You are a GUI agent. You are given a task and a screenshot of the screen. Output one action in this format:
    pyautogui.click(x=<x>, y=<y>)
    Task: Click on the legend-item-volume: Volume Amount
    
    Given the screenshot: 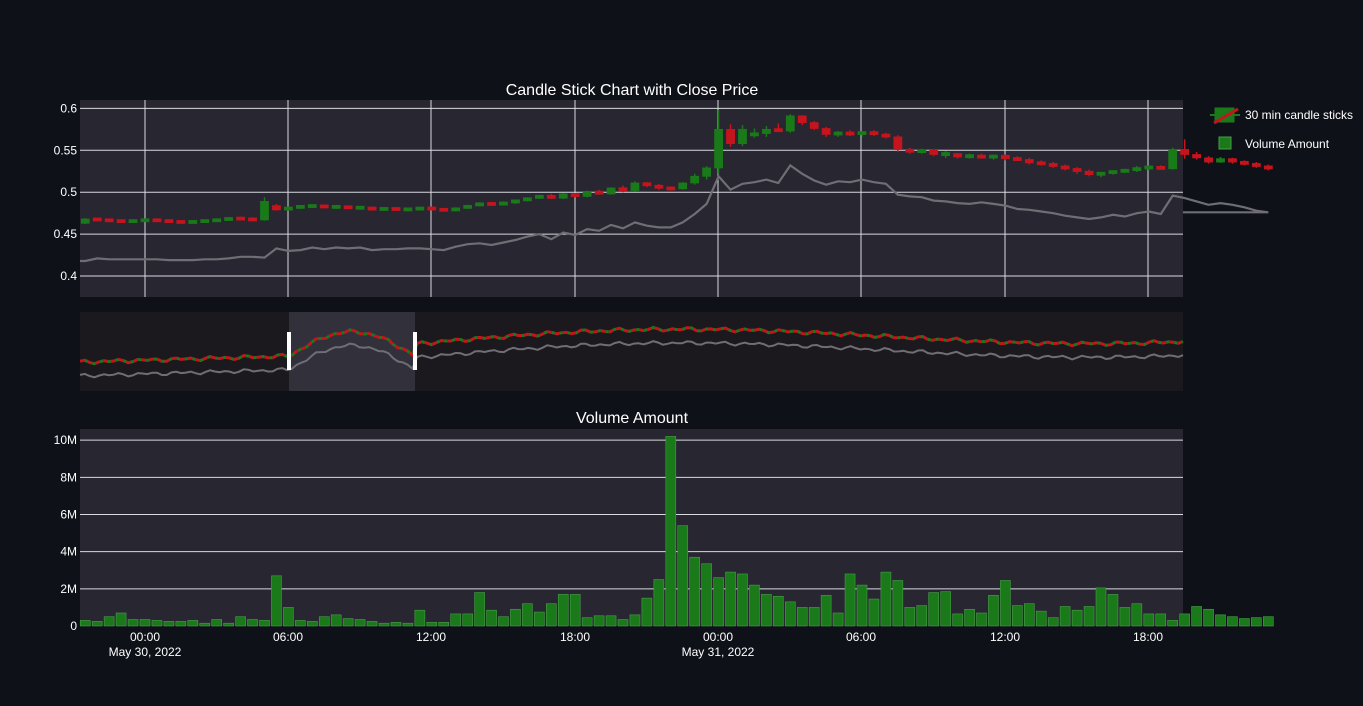 What is the action you would take?
    pyautogui.click(x=1274, y=143)
    